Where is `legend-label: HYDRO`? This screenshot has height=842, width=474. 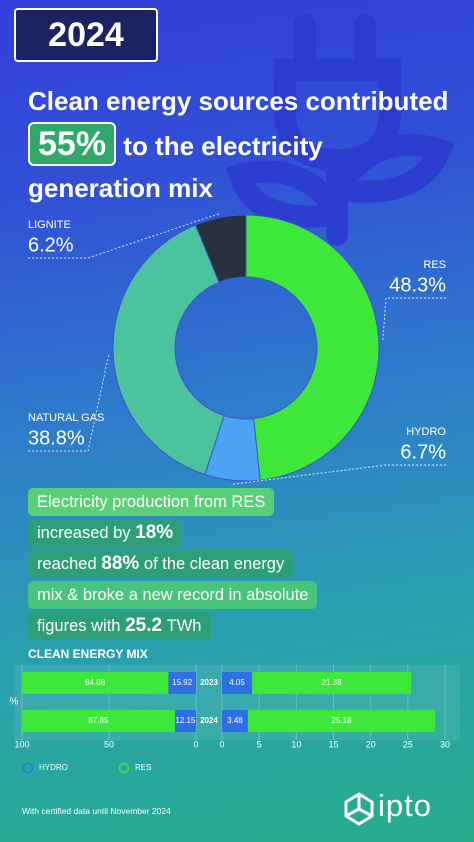
legend-label: HYDRO is located at coordinates (53, 767).